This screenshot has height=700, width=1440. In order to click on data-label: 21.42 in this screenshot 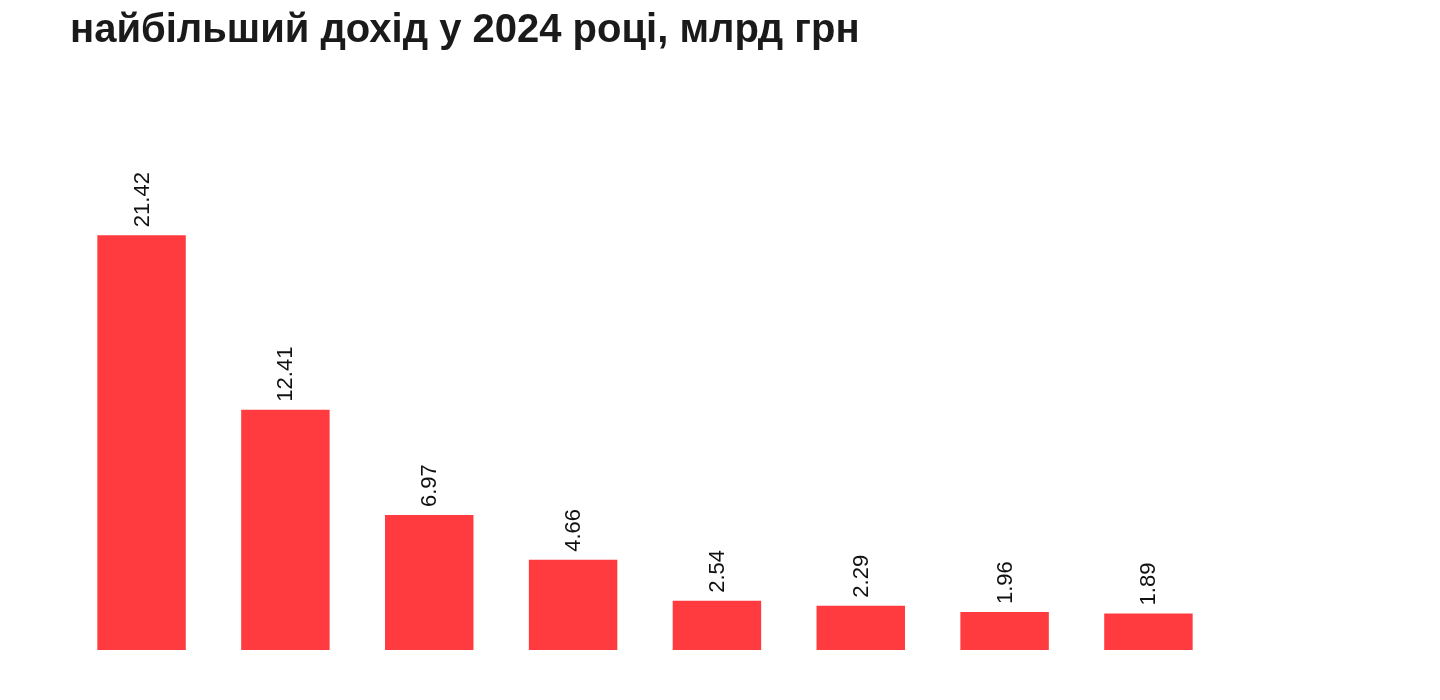, I will do `click(141, 200)`.